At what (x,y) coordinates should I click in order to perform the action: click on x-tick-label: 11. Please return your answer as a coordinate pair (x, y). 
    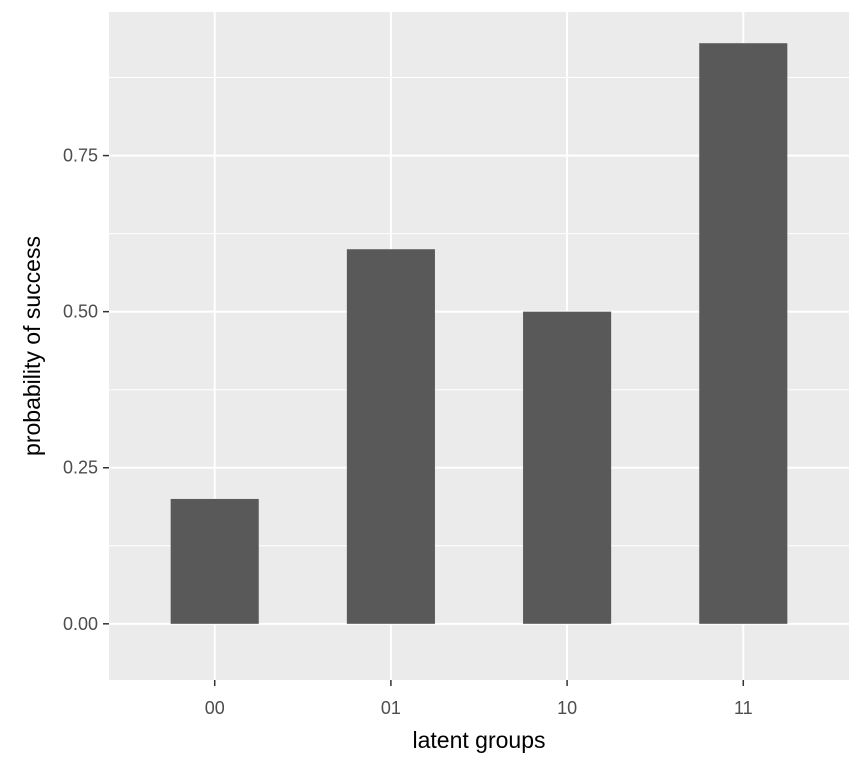
    Looking at the image, I should click on (743, 708).